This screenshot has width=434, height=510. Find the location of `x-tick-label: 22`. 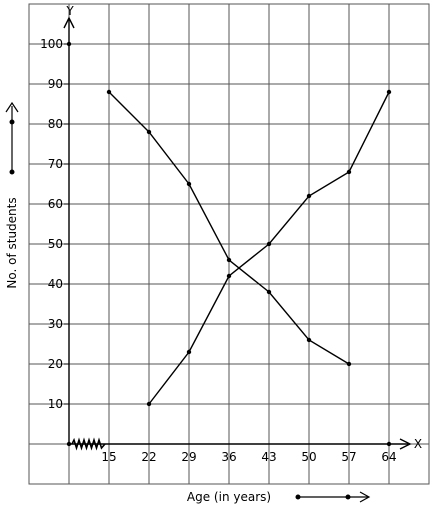

x-tick-label: 22 is located at coordinates (148, 457).